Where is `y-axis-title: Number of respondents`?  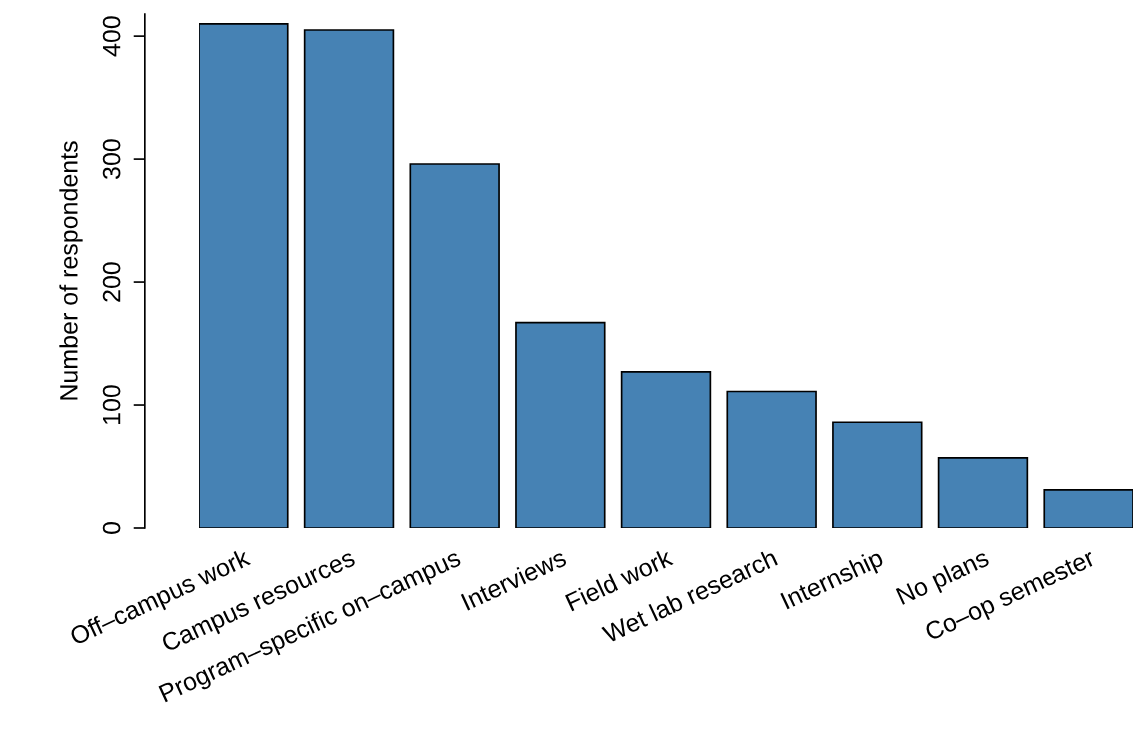
y-axis-title: Number of respondents is located at coordinates (71, 270).